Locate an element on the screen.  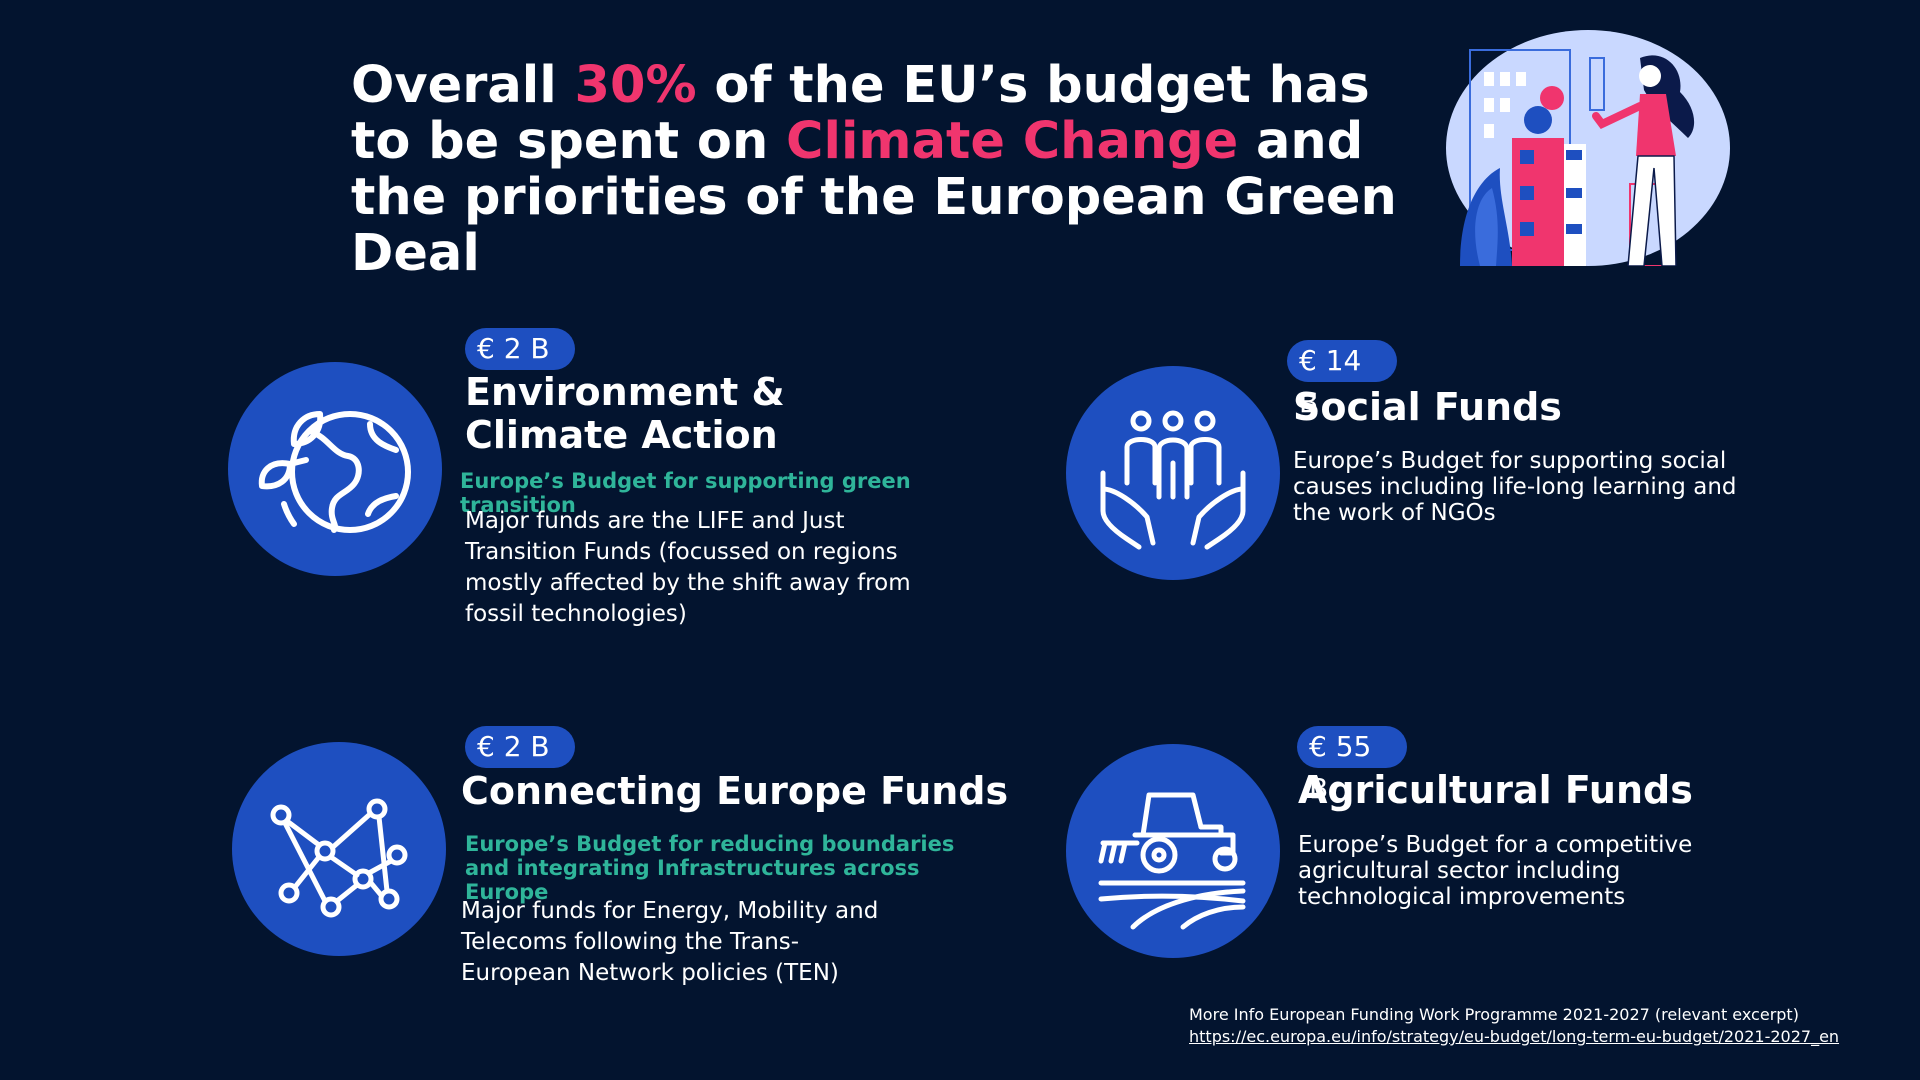
globe-leaf-icon is located at coordinates (334, 472).